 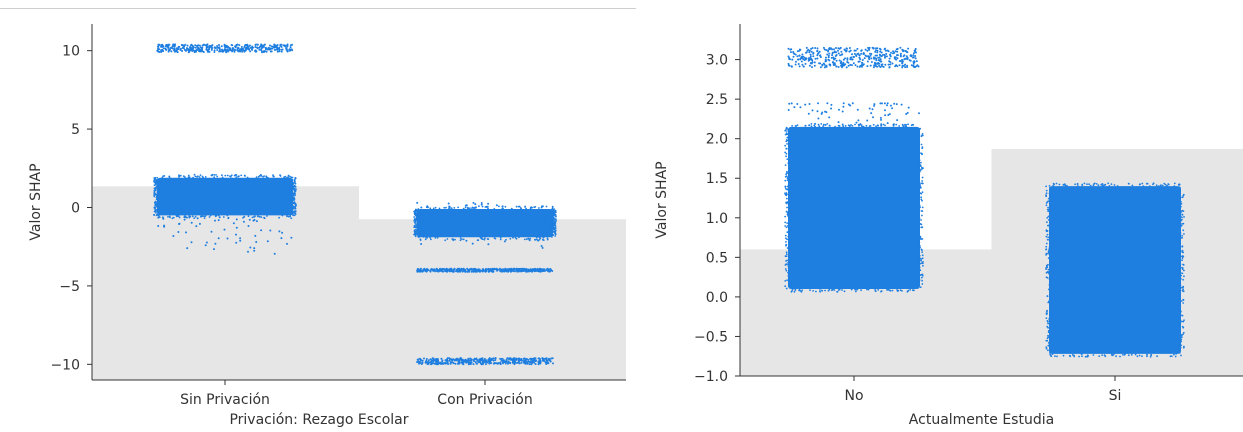 I want to click on y-tick-label: 10, so click(x=71, y=52).